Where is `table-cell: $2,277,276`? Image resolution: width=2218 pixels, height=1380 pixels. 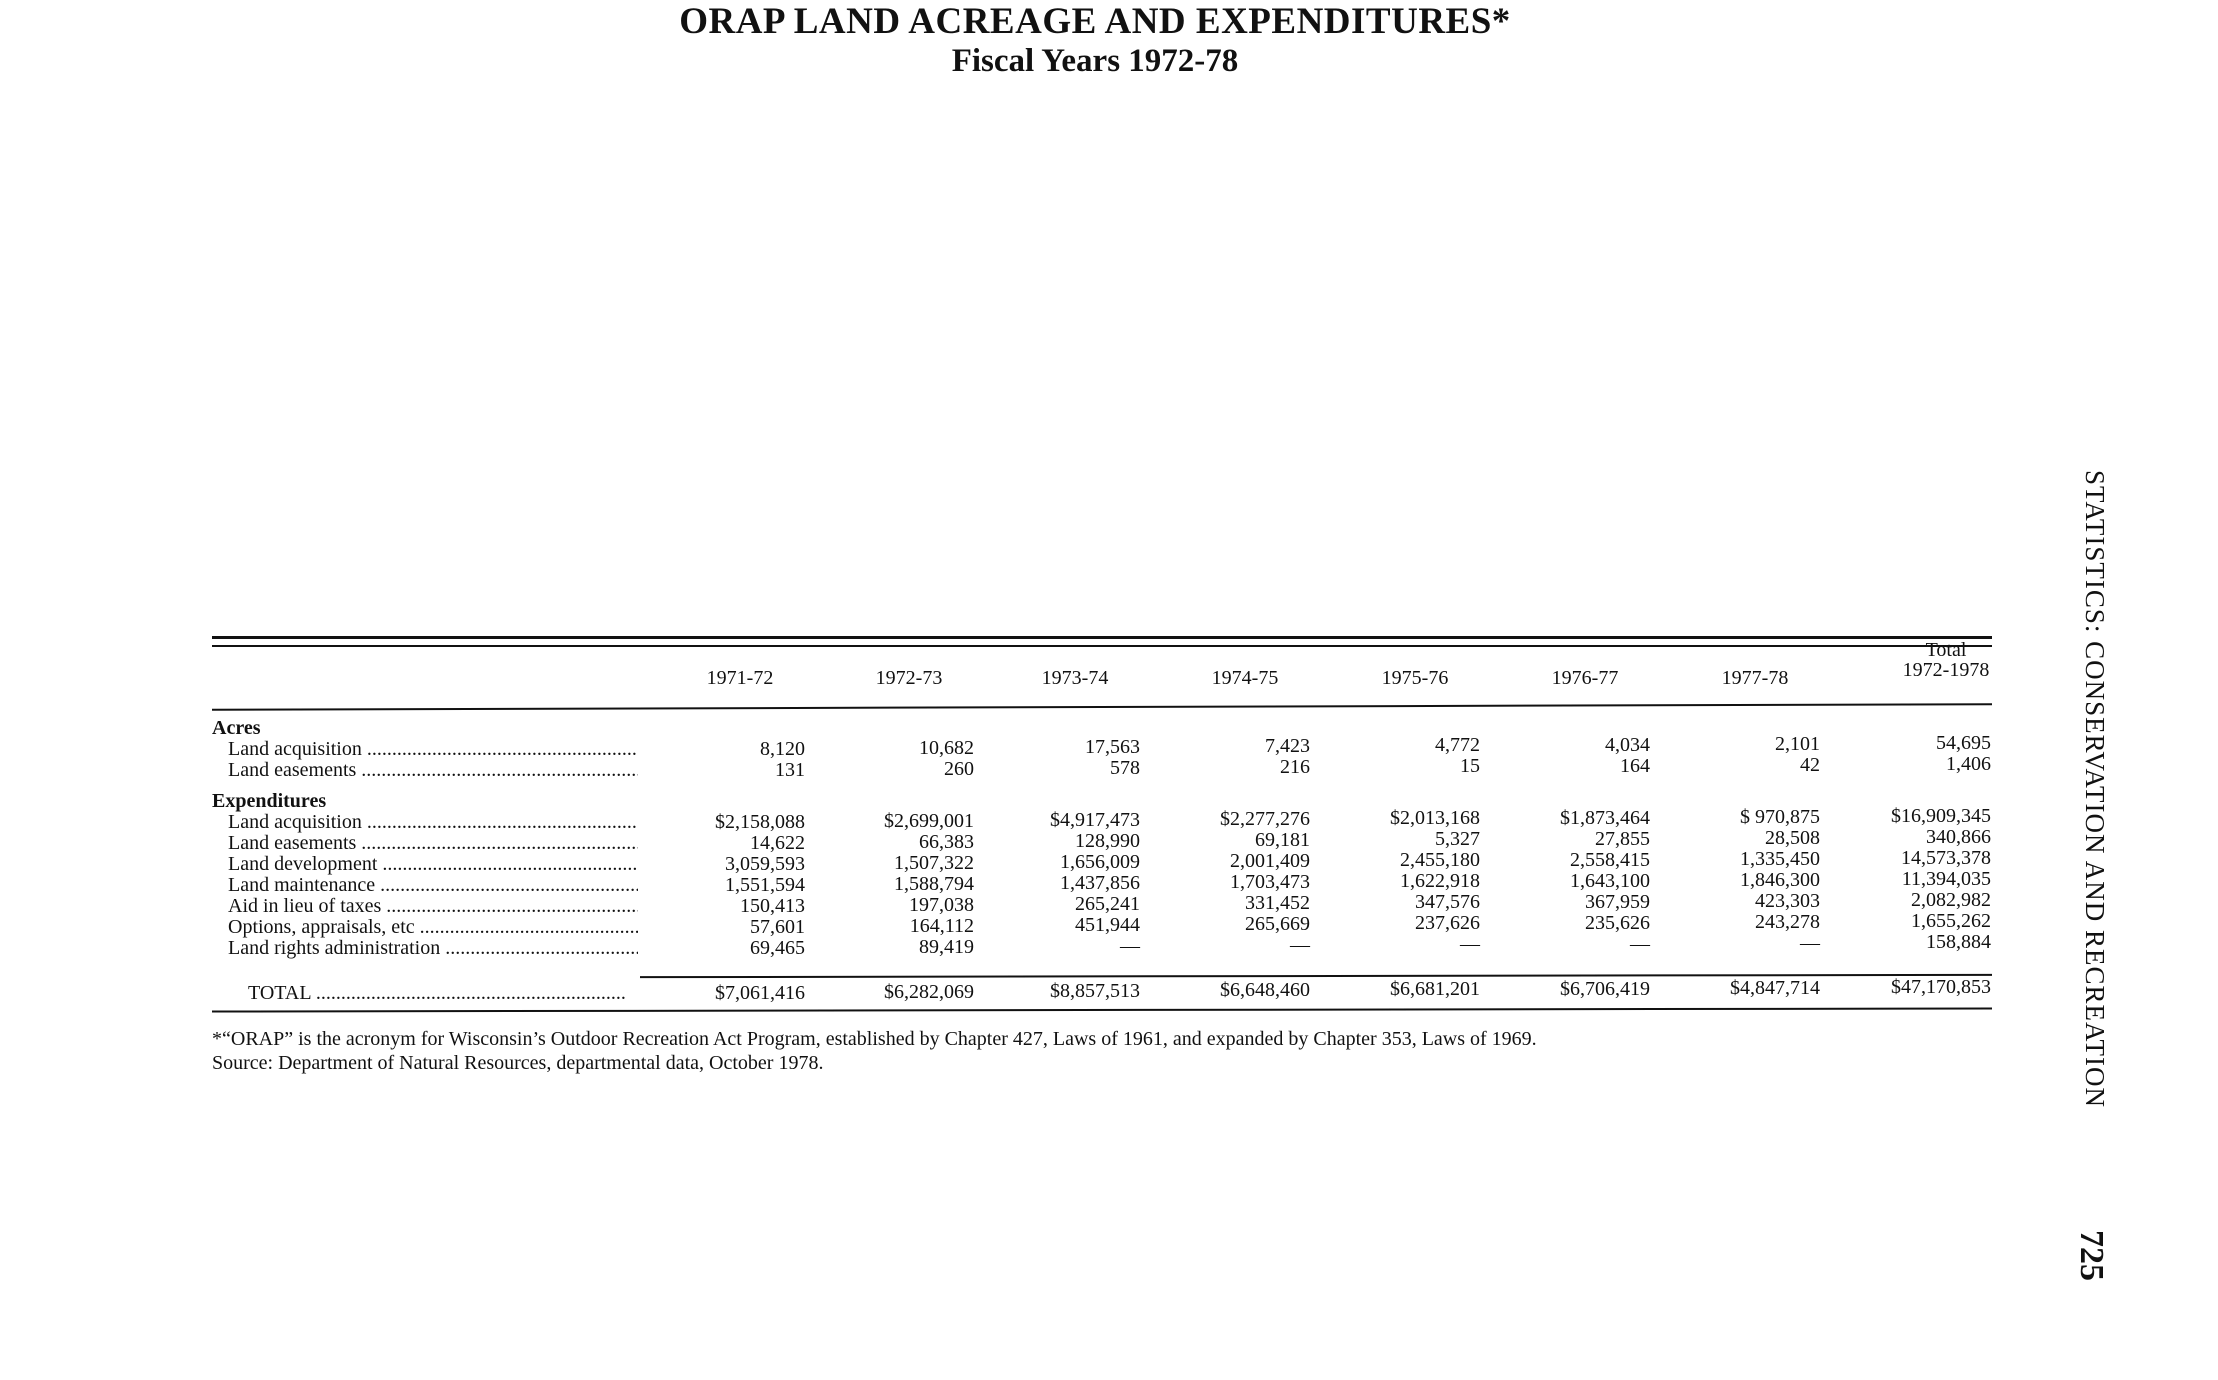
table-cell: $2,277,276 is located at coordinates (1265, 819).